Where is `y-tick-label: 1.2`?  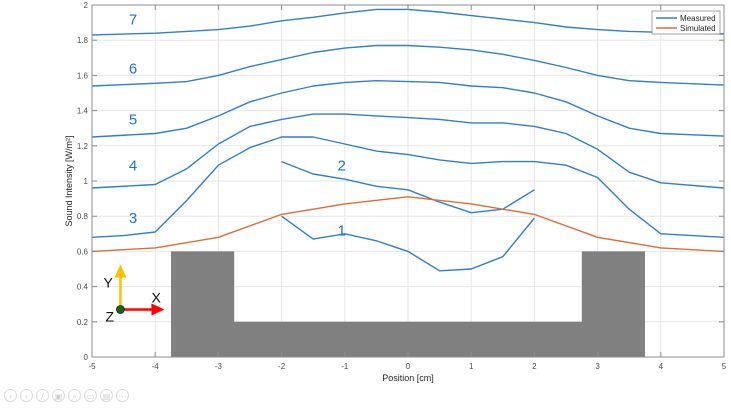
y-tick-label: 1.2 is located at coordinates (83, 146).